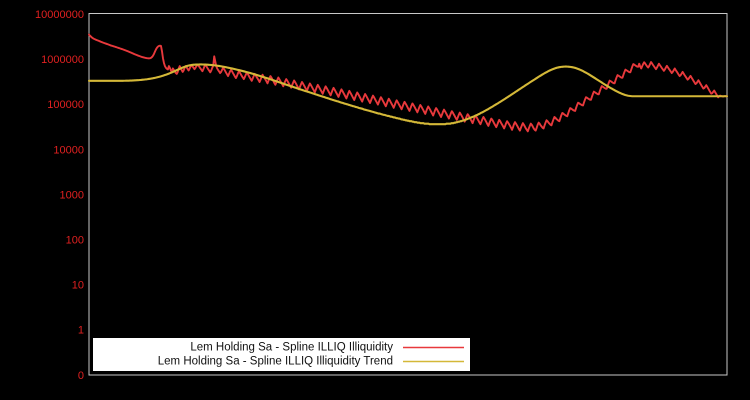  I want to click on y-axis-tick-label: 0, so click(81, 376).